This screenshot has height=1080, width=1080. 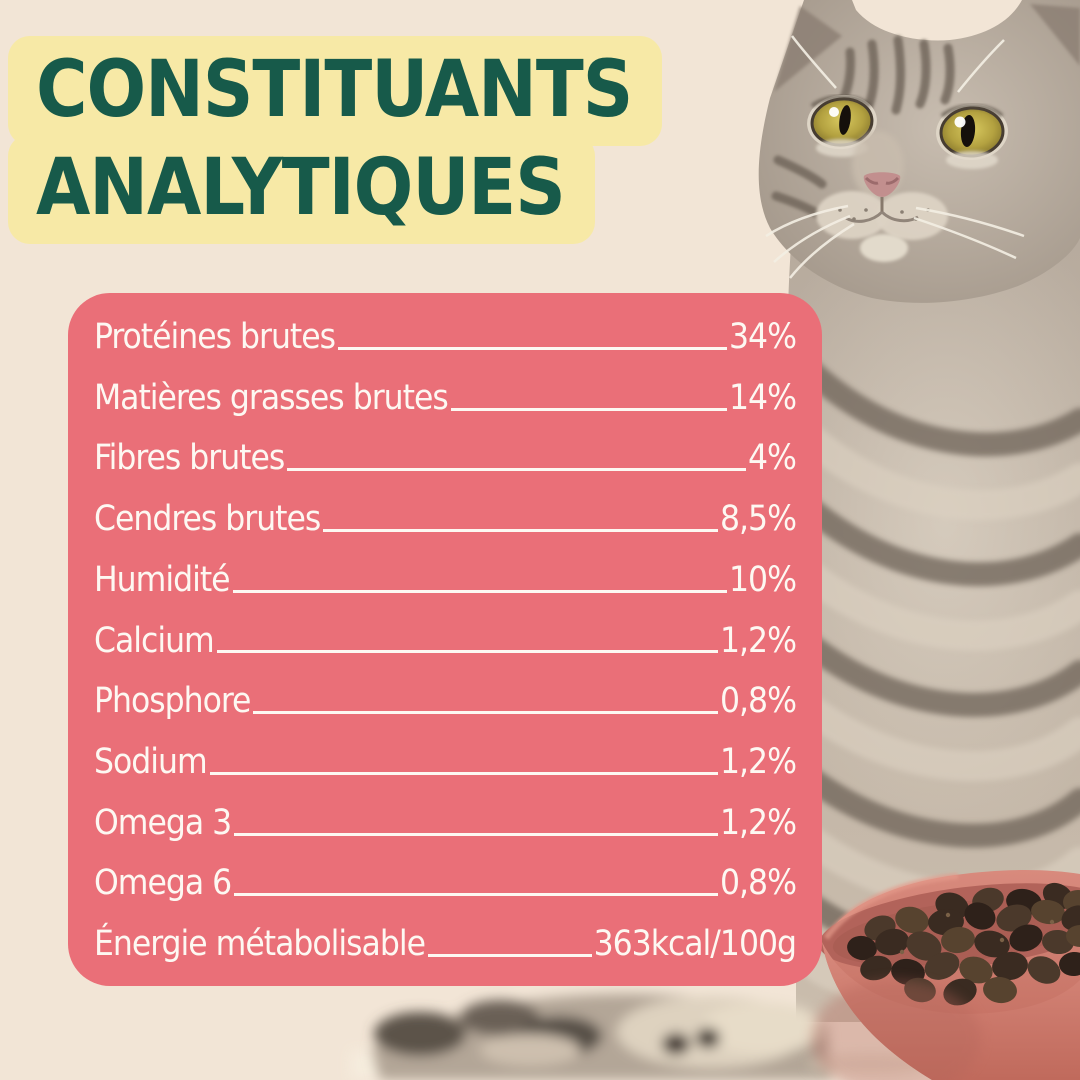 What do you see at coordinates (154, 640) in the screenshot?
I see `nutrient-label: Calcium` at bounding box center [154, 640].